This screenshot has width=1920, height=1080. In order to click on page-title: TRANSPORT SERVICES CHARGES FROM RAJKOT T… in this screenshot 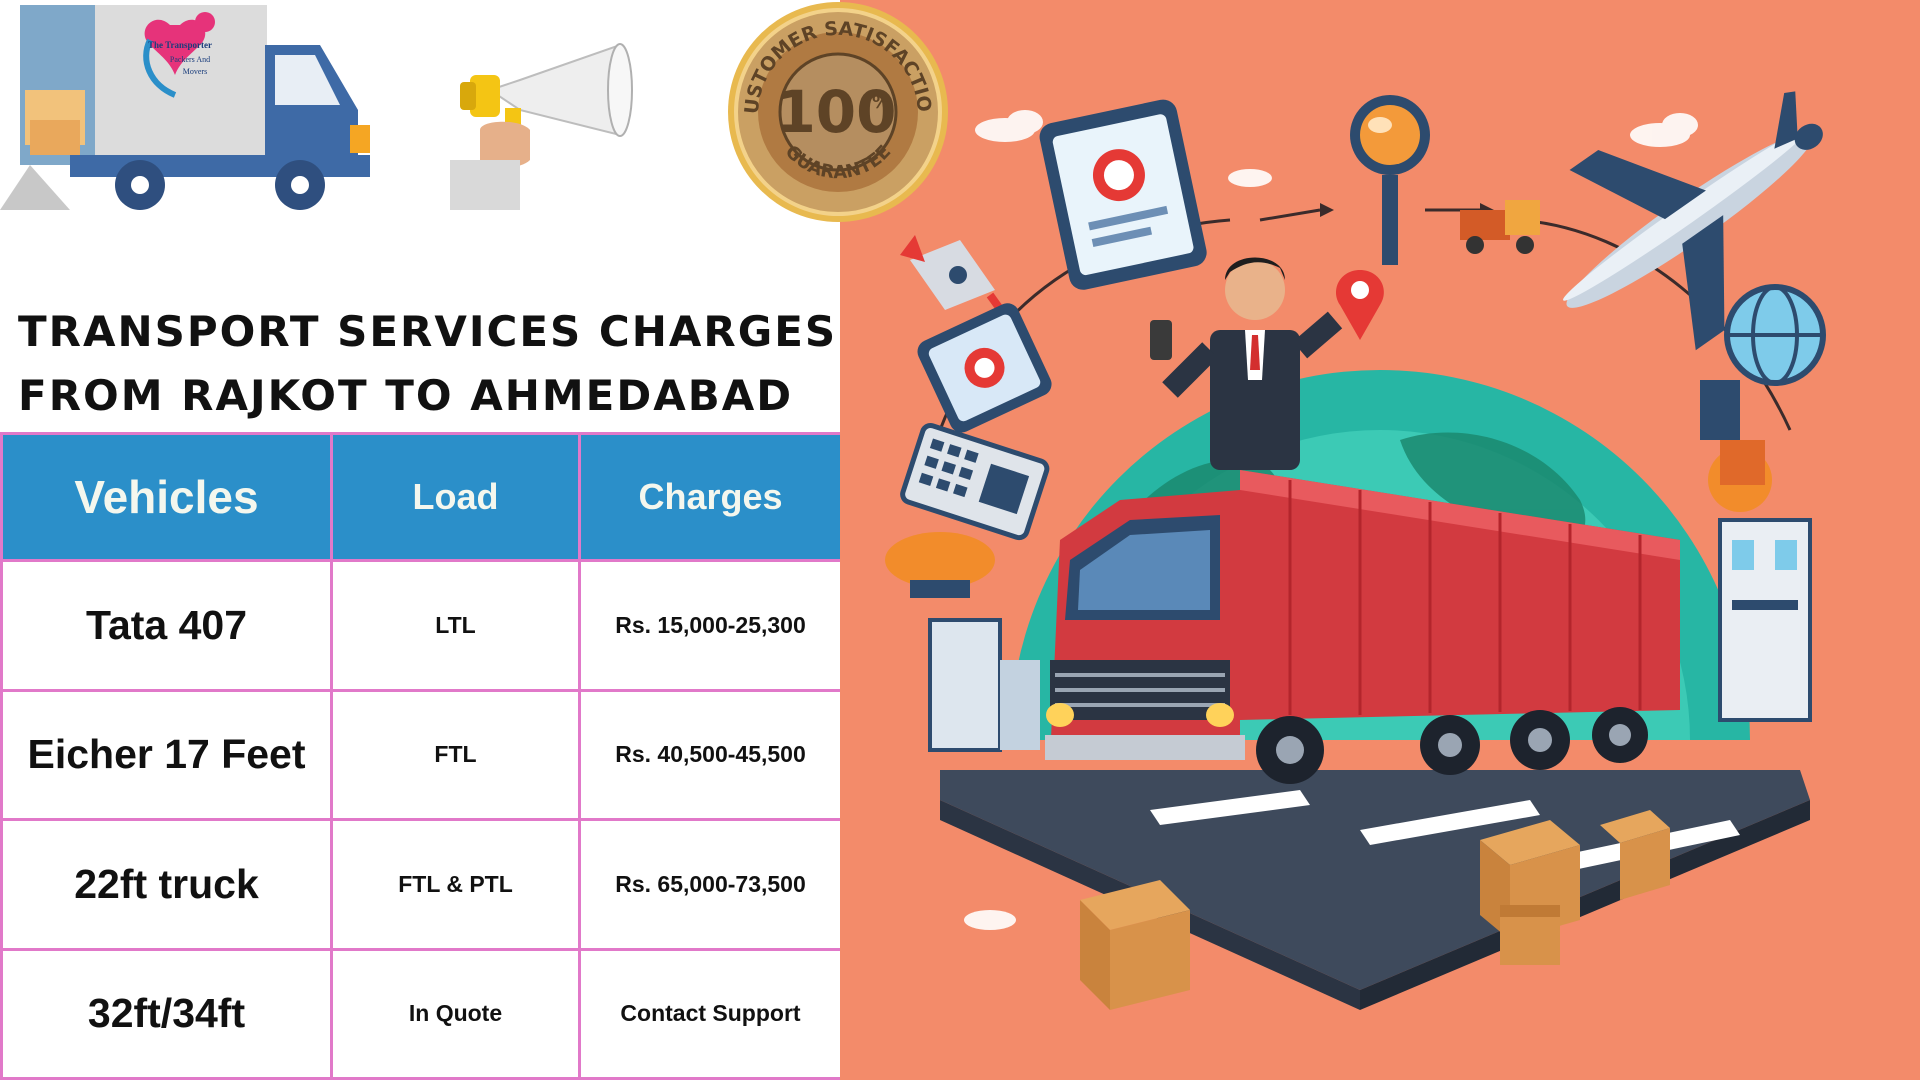, I will do `click(427, 364)`.